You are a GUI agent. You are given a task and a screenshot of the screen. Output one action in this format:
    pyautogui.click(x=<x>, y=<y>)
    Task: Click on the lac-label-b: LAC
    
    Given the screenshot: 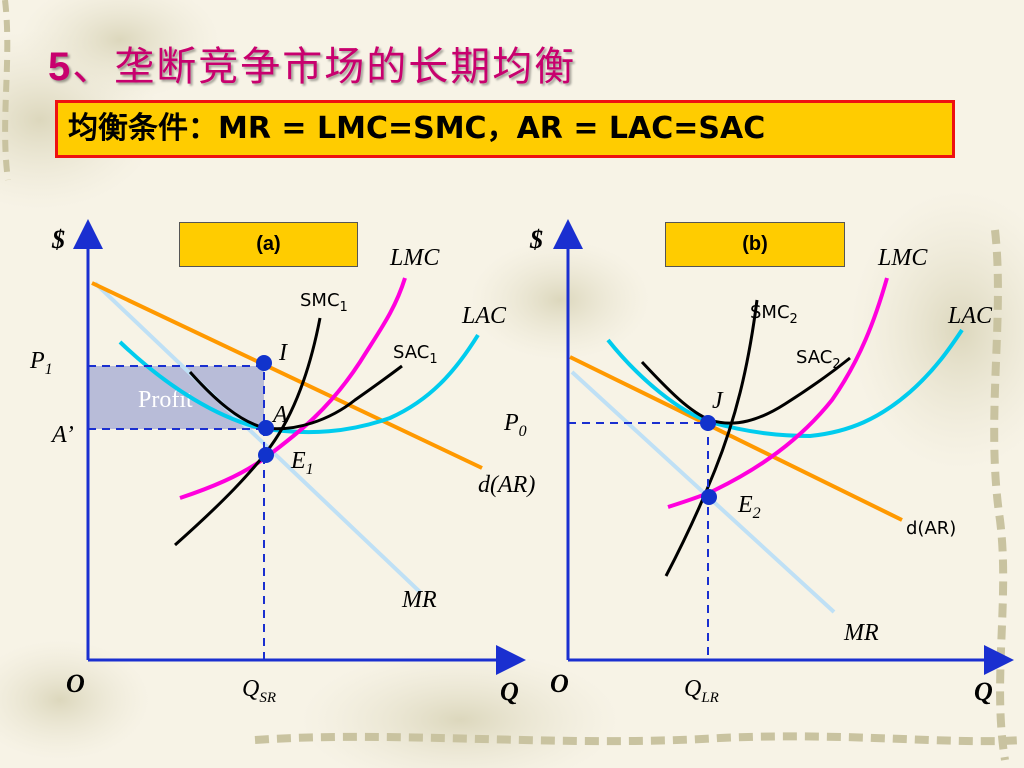 What is the action you would take?
    pyautogui.click(x=970, y=316)
    